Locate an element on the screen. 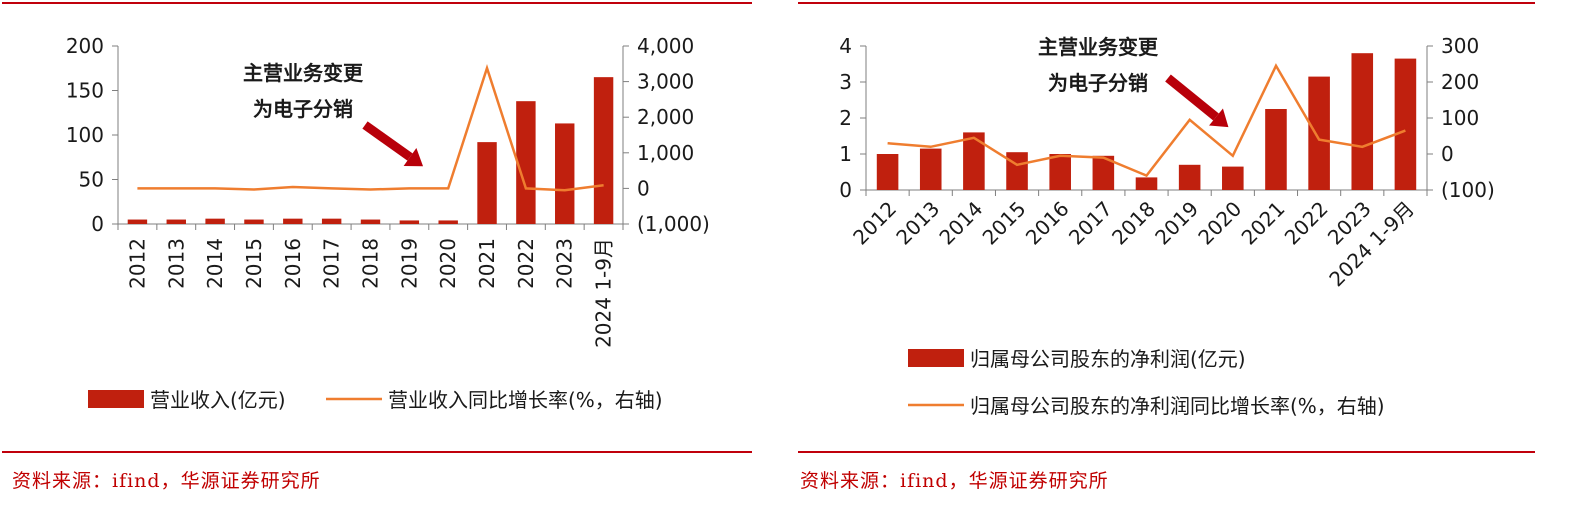 Image resolution: width=1576 pixels, height=518 pixels. left-axis-tick-label: 100 is located at coordinates (85, 135).